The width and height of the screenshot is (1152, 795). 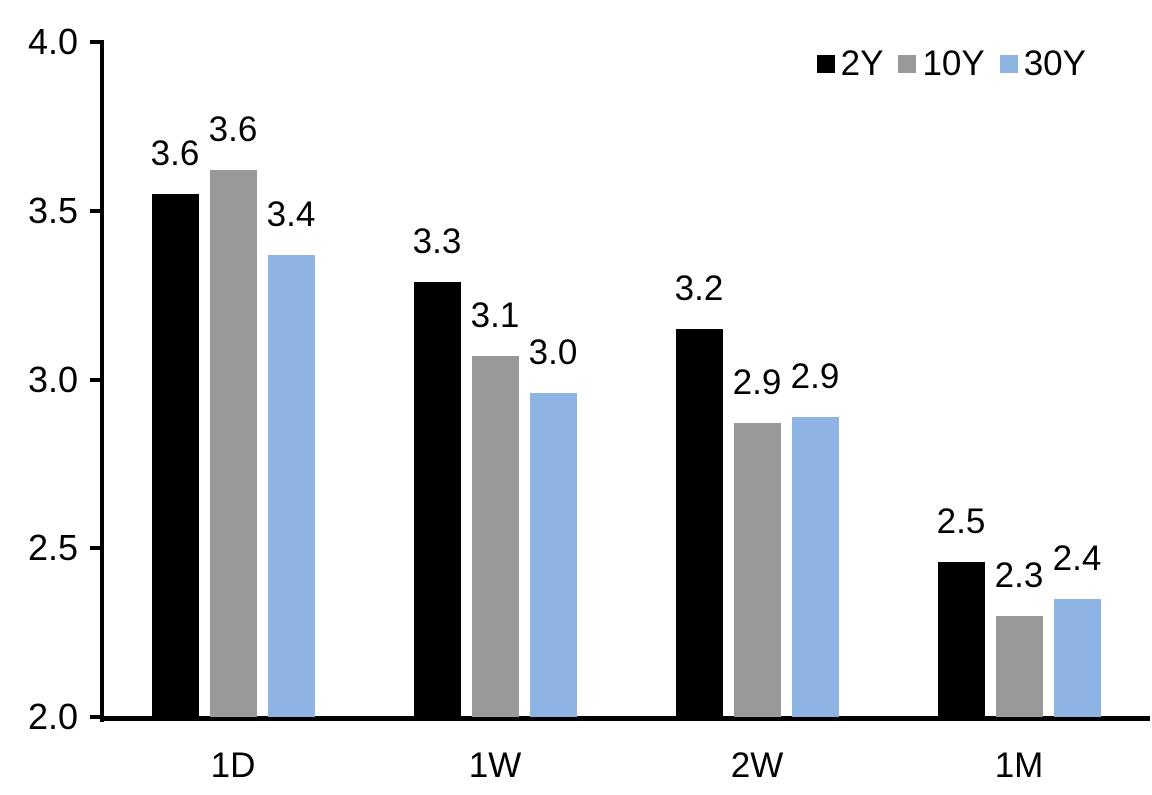 I want to click on bar-value-label-2y-1d: 3.6, so click(x=175, y=153).